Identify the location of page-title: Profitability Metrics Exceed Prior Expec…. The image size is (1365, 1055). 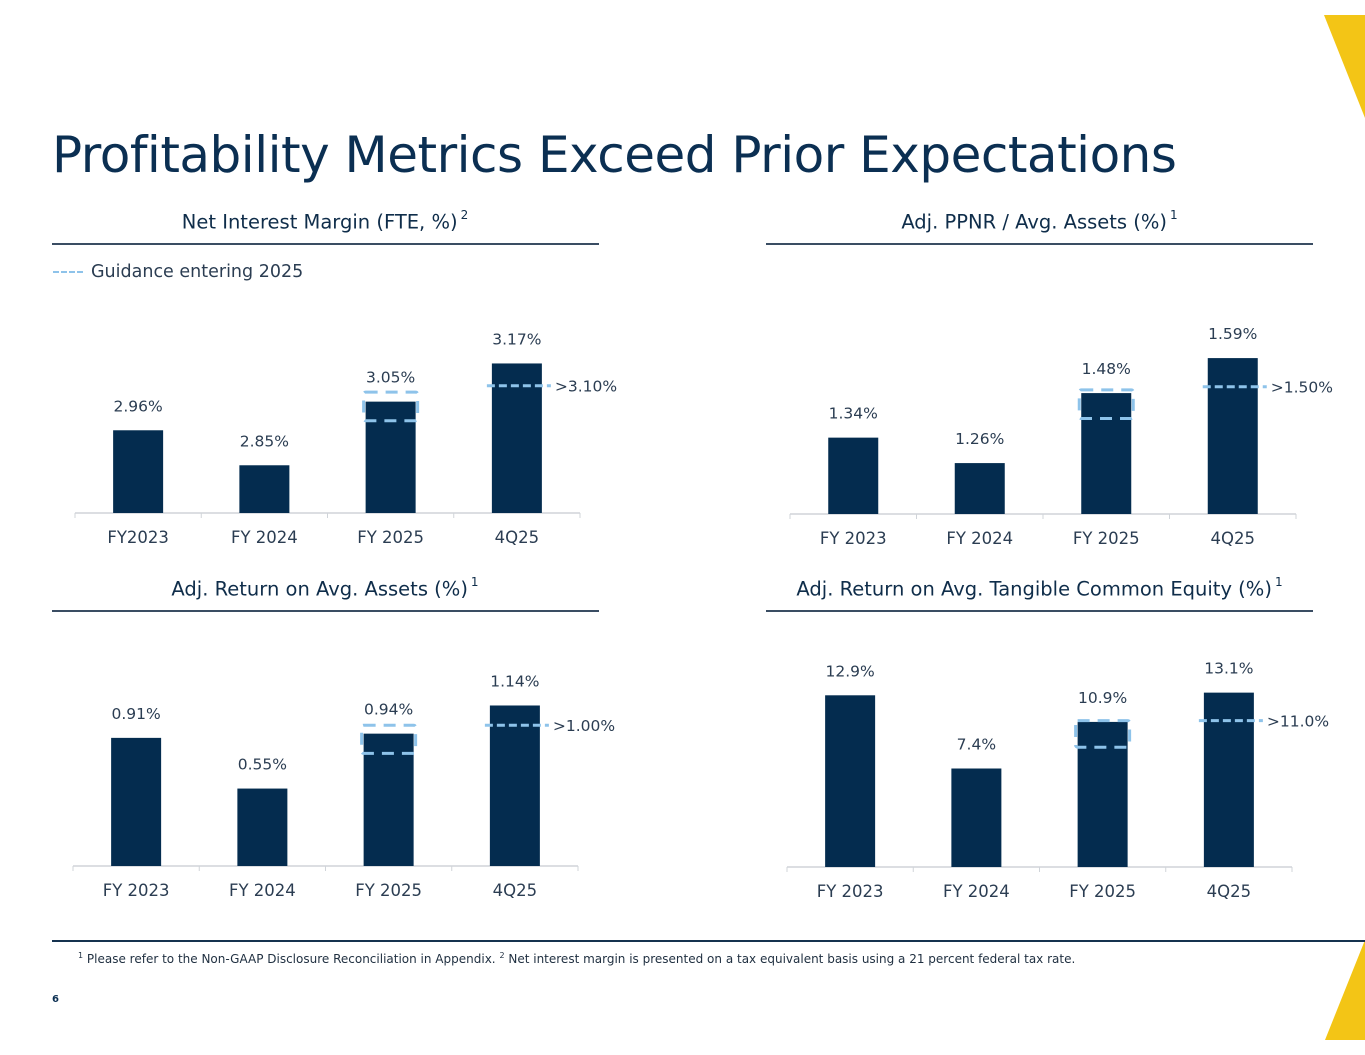
(614, 155).